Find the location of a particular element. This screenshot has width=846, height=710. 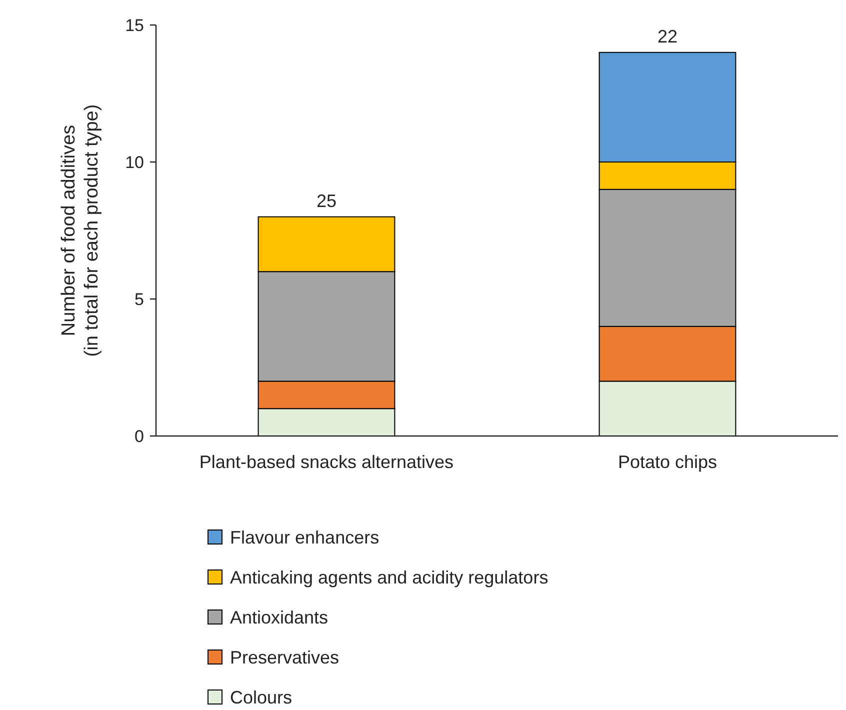

legend-label: Antioxidants is located at coordinates (279, 617).